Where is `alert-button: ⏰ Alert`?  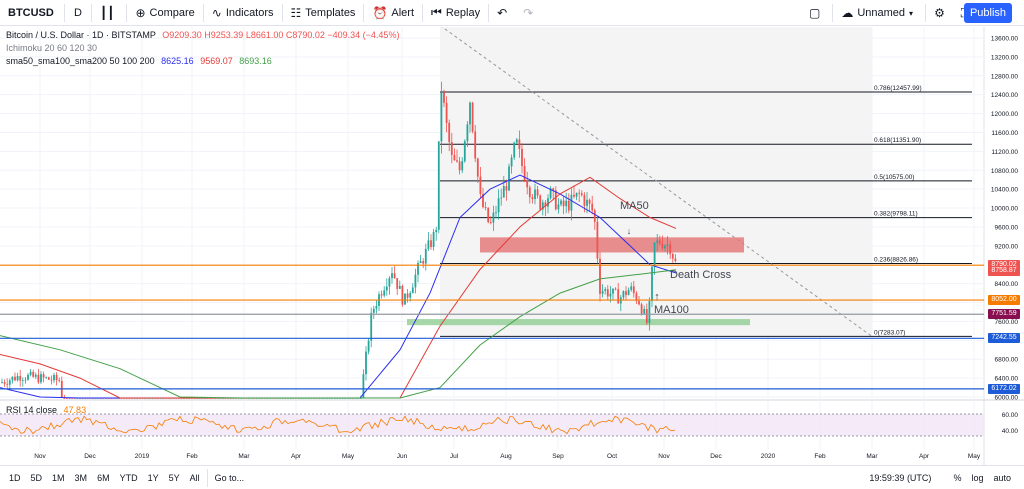
alert-button: ⏰ Alert is located at coordinates (393, 13).